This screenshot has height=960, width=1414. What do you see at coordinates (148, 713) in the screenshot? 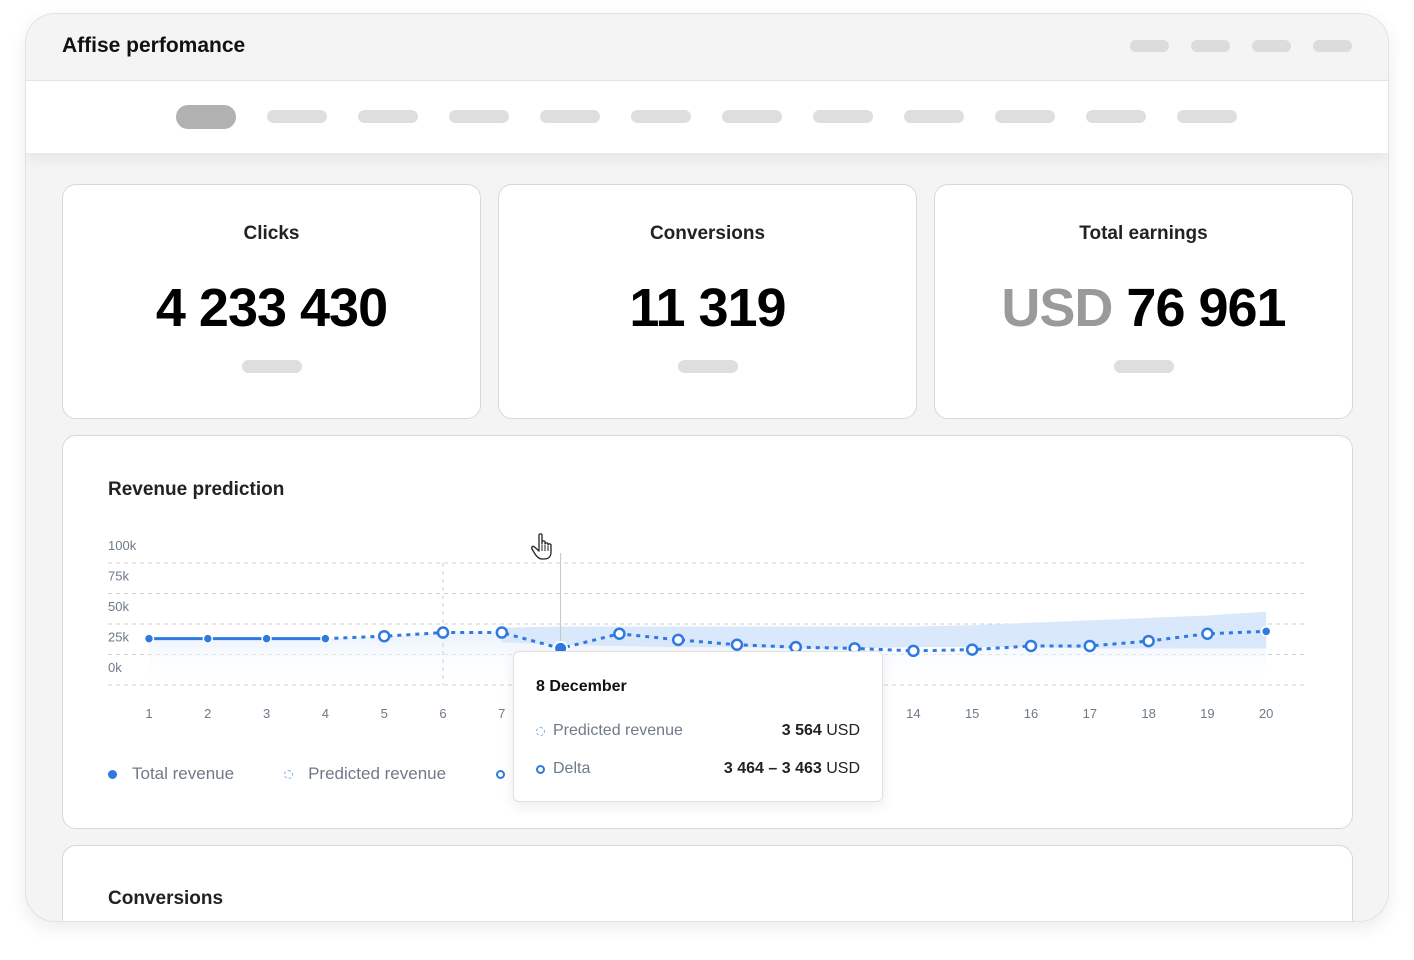
I see `x-tick-label: 1` at bounding box center [148, 713].